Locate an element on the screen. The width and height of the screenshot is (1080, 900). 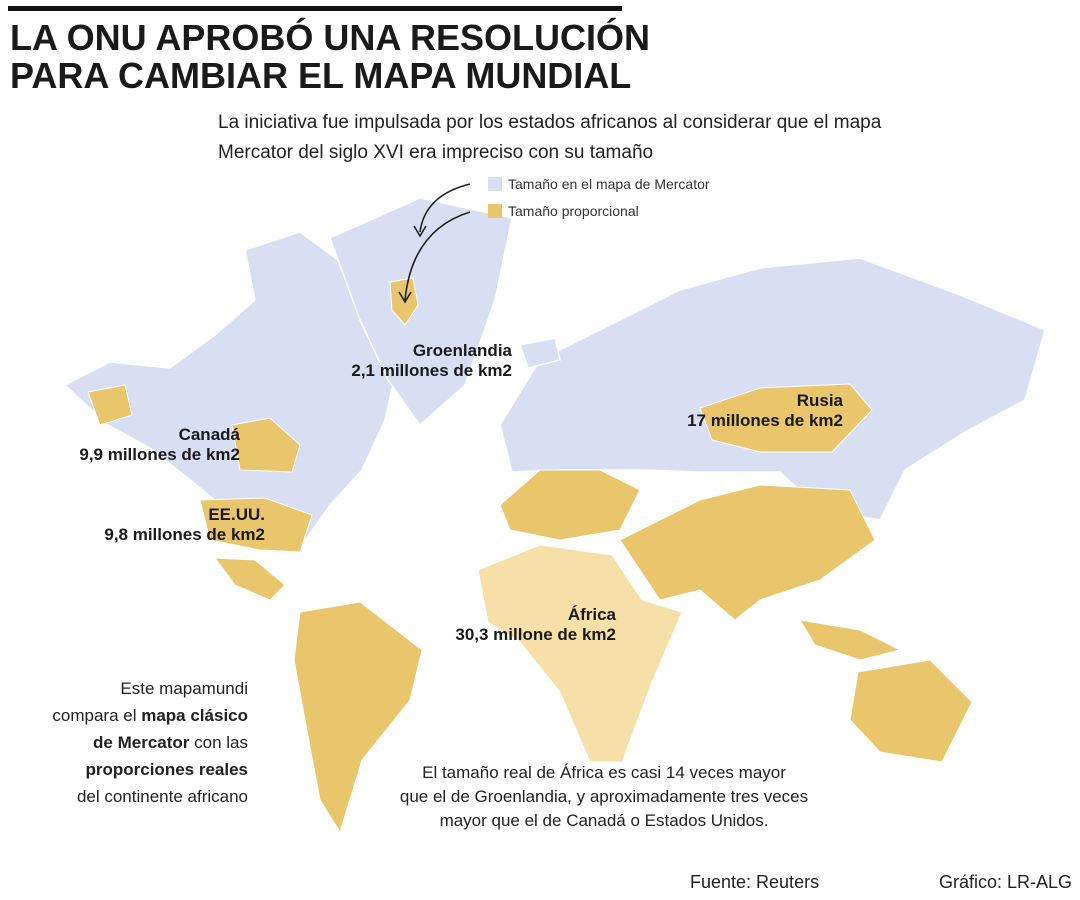
side-note-line: del continente africano is located at coordinates (162, 796).